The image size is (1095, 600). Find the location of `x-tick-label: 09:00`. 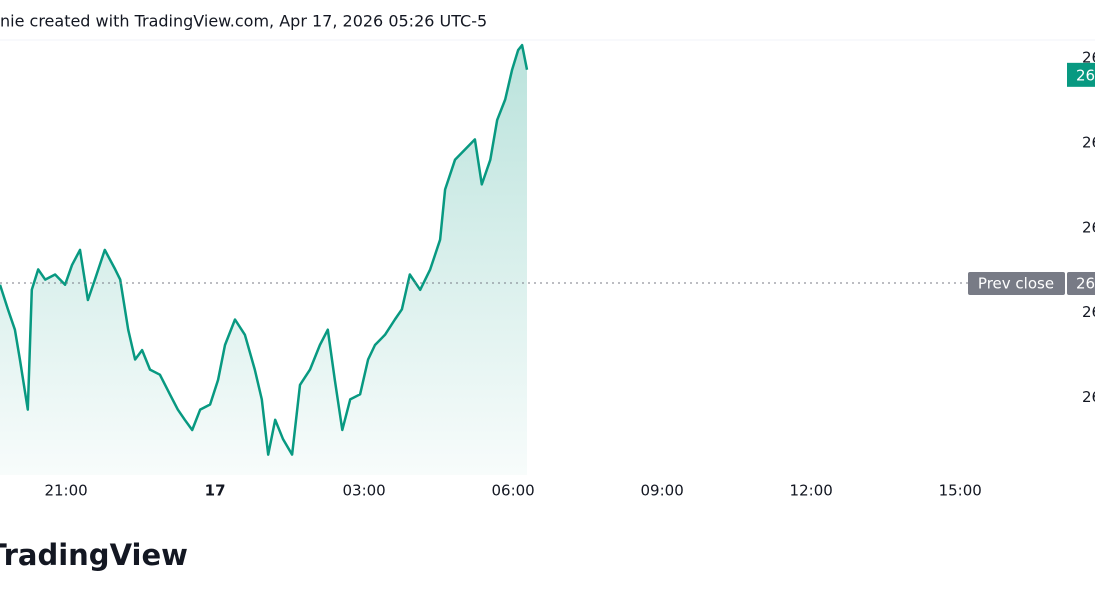

x-tick-label: 09:00 is located at coordinates (662, 491).